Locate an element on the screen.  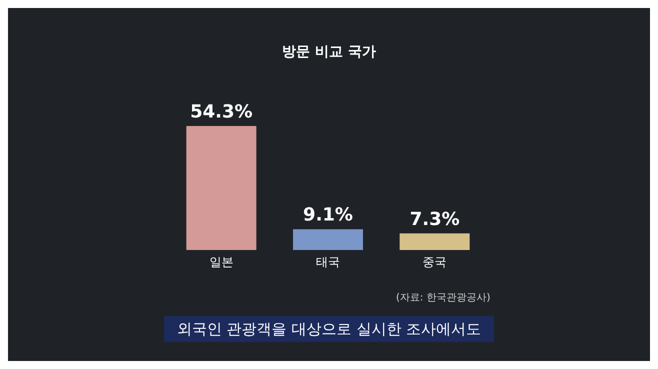
data-label: 54.3% is located at coordinates (221, 112).